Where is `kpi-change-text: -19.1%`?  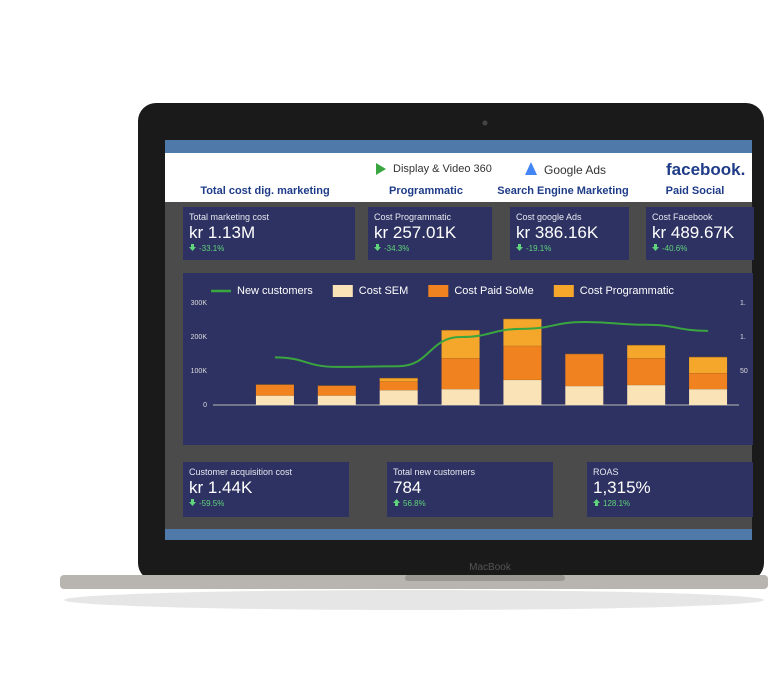 kpi-change-text: -19.1% is located at coordinates (539, 248).